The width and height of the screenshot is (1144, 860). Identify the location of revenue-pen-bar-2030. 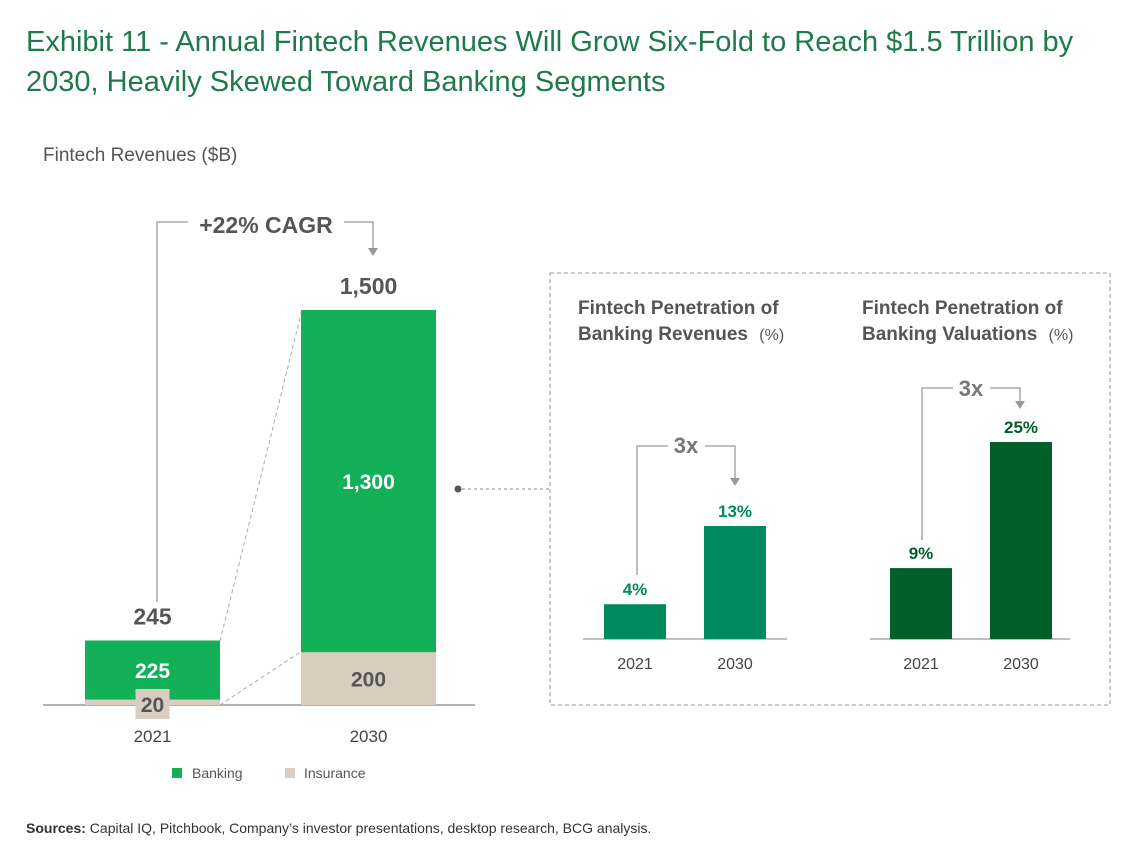
(735, 582).